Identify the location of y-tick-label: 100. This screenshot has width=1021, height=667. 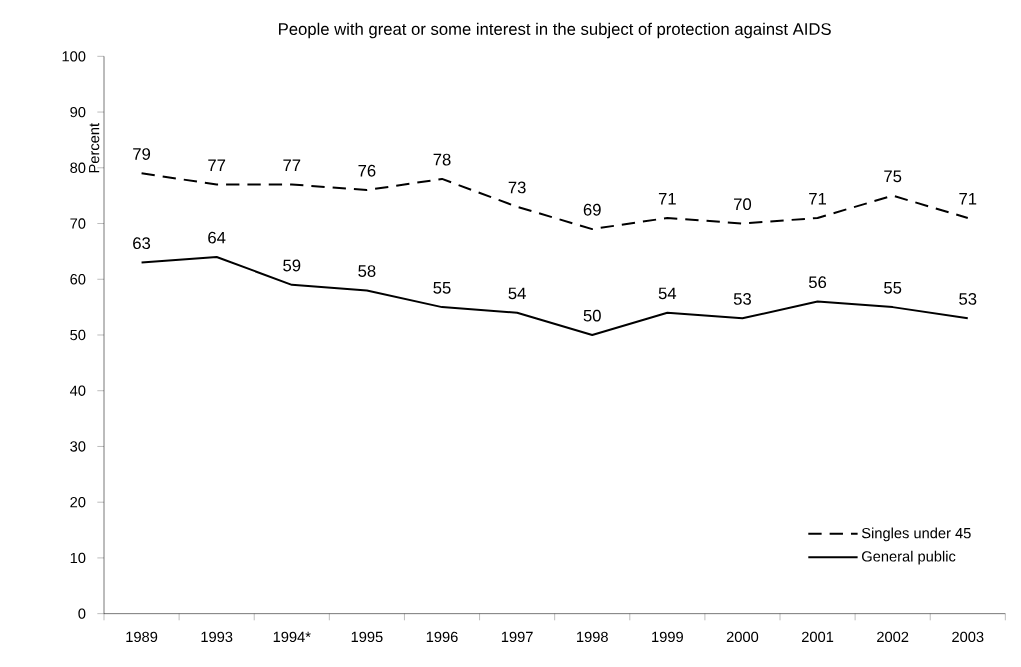
(74, 56).